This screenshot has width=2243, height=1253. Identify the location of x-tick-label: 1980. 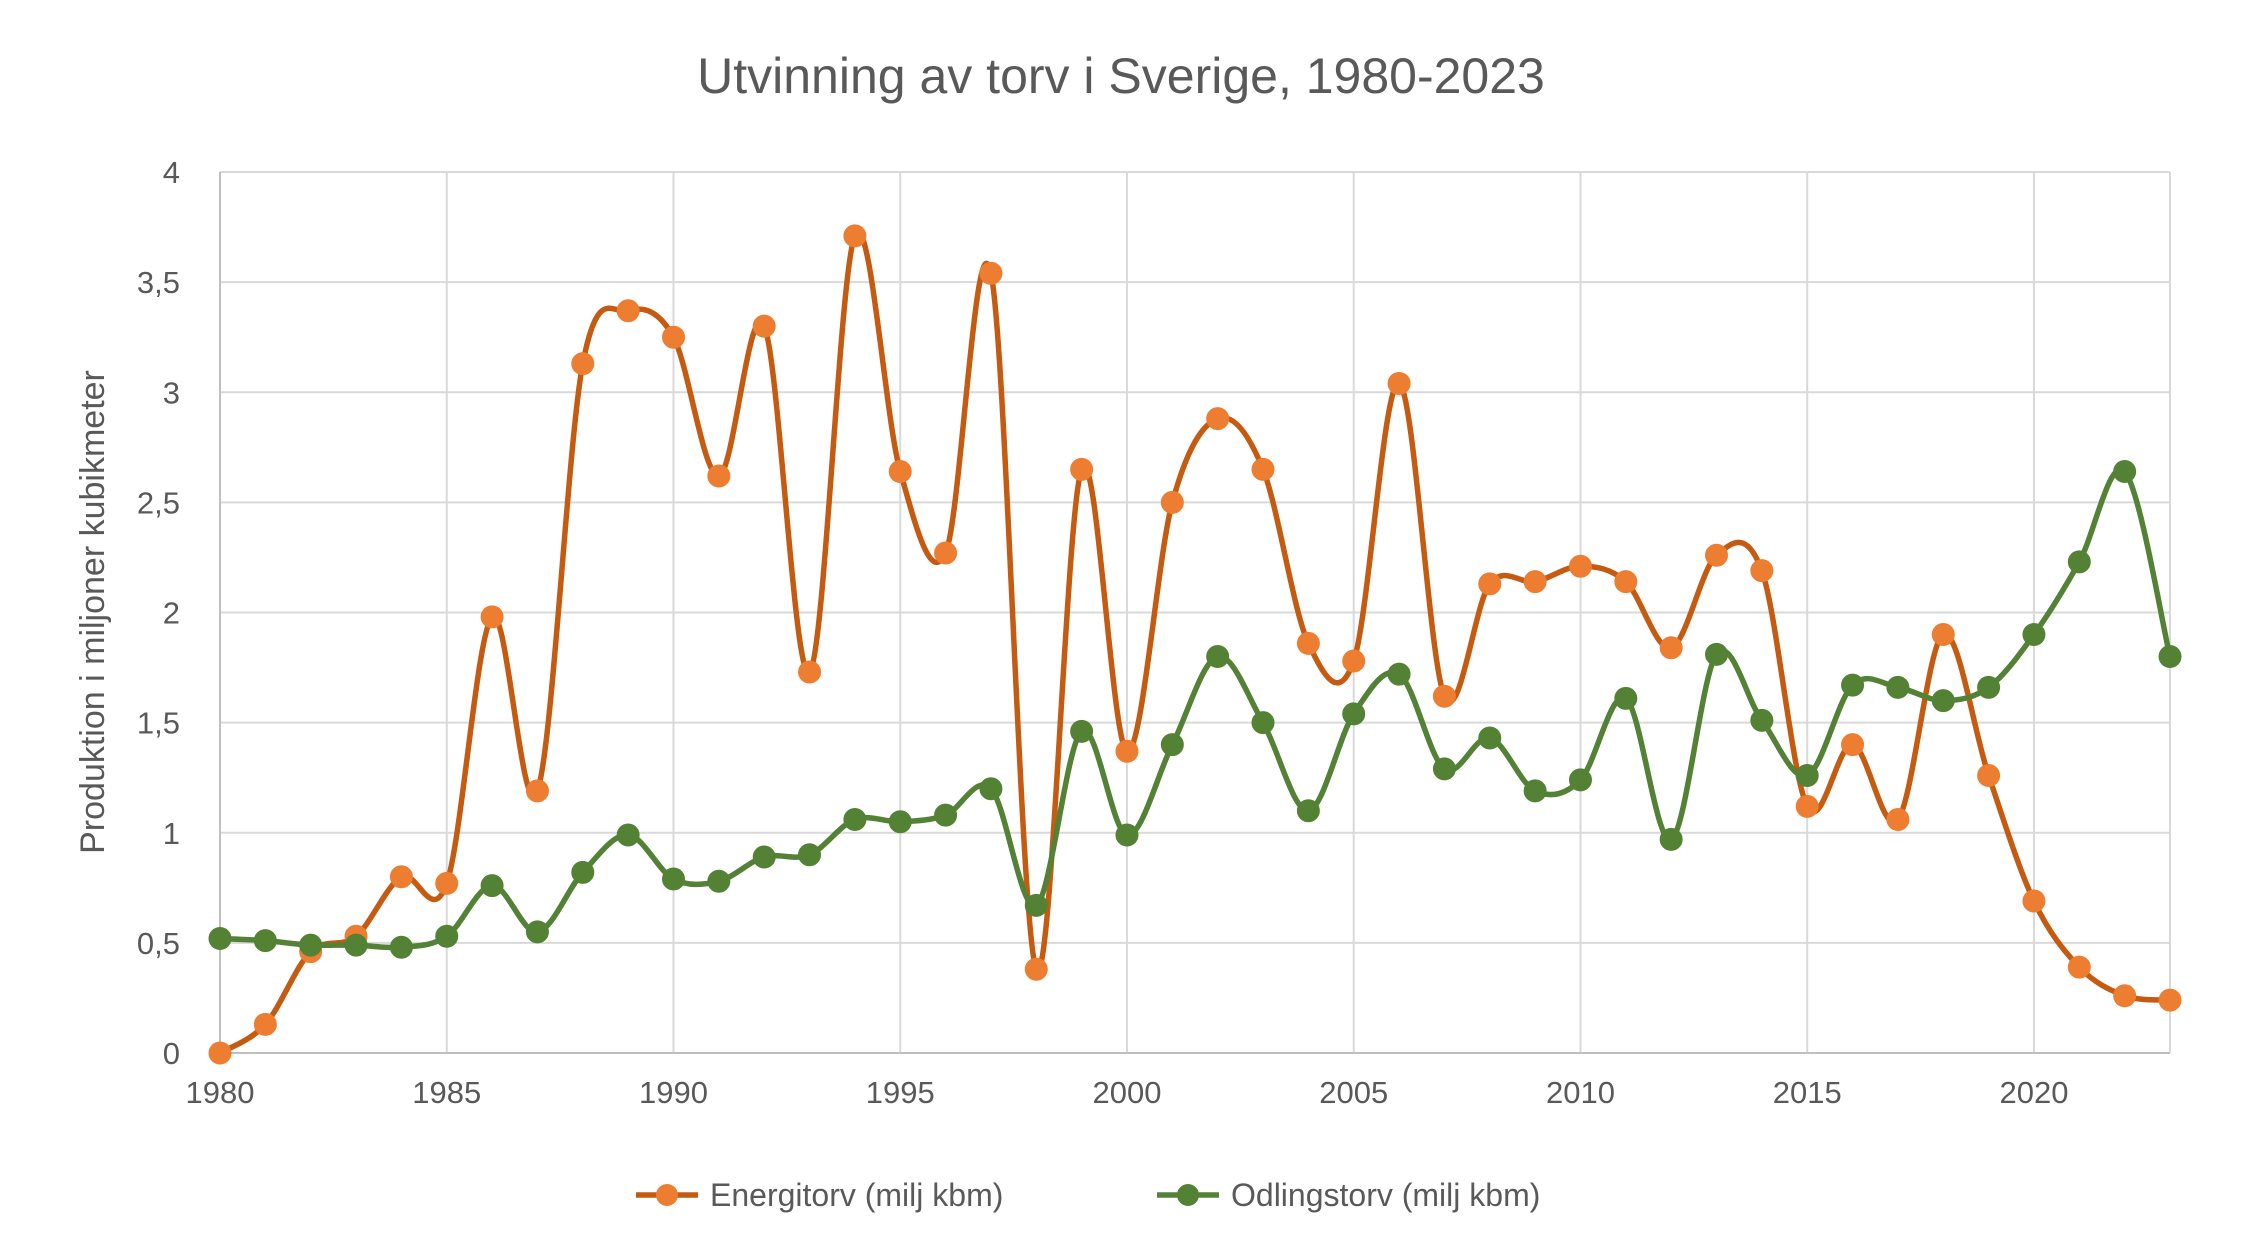
(220, 1092).